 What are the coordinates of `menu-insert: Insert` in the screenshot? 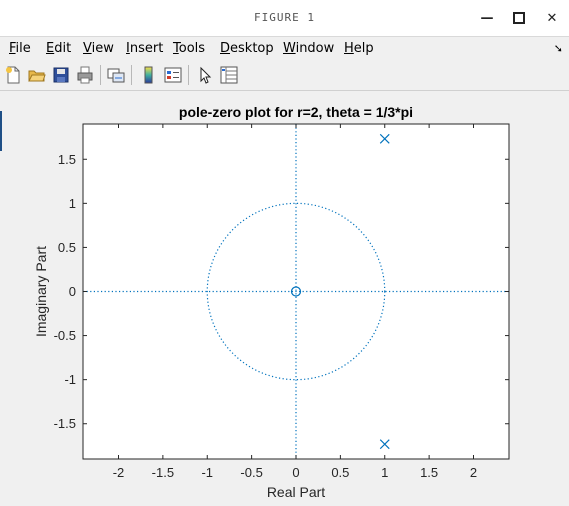 It's located at (145, 48).